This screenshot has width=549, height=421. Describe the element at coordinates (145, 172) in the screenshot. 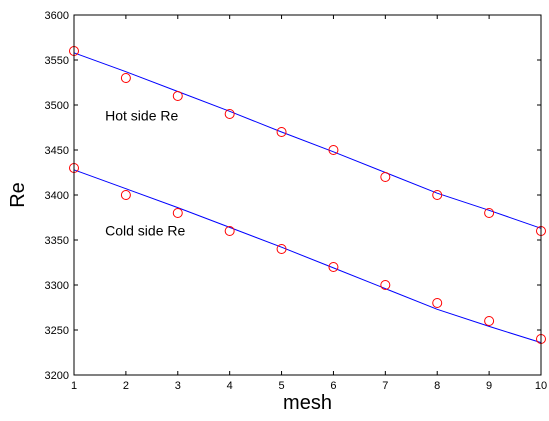

I see `annotations-group: Hot side Re Cold side Re` at that location.